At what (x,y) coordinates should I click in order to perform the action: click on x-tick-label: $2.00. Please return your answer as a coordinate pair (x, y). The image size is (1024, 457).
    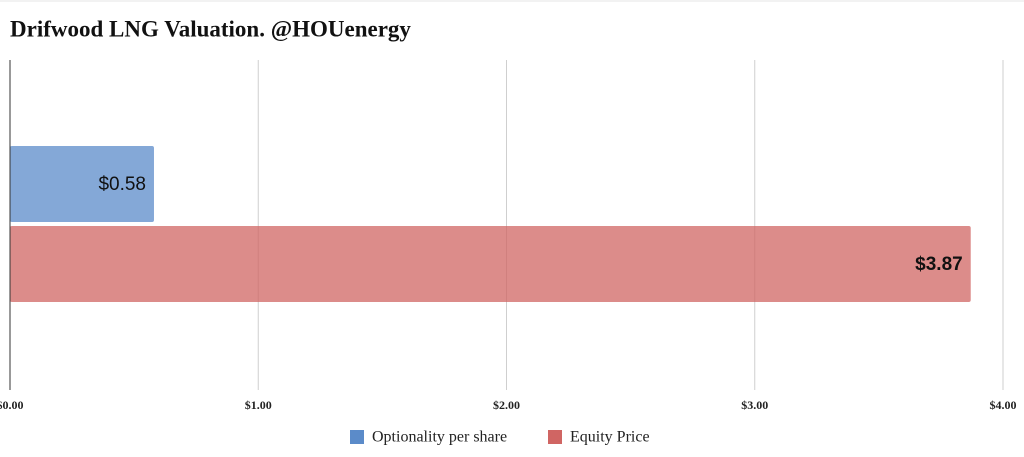
    Looking at the image, I should click on (506, 405).